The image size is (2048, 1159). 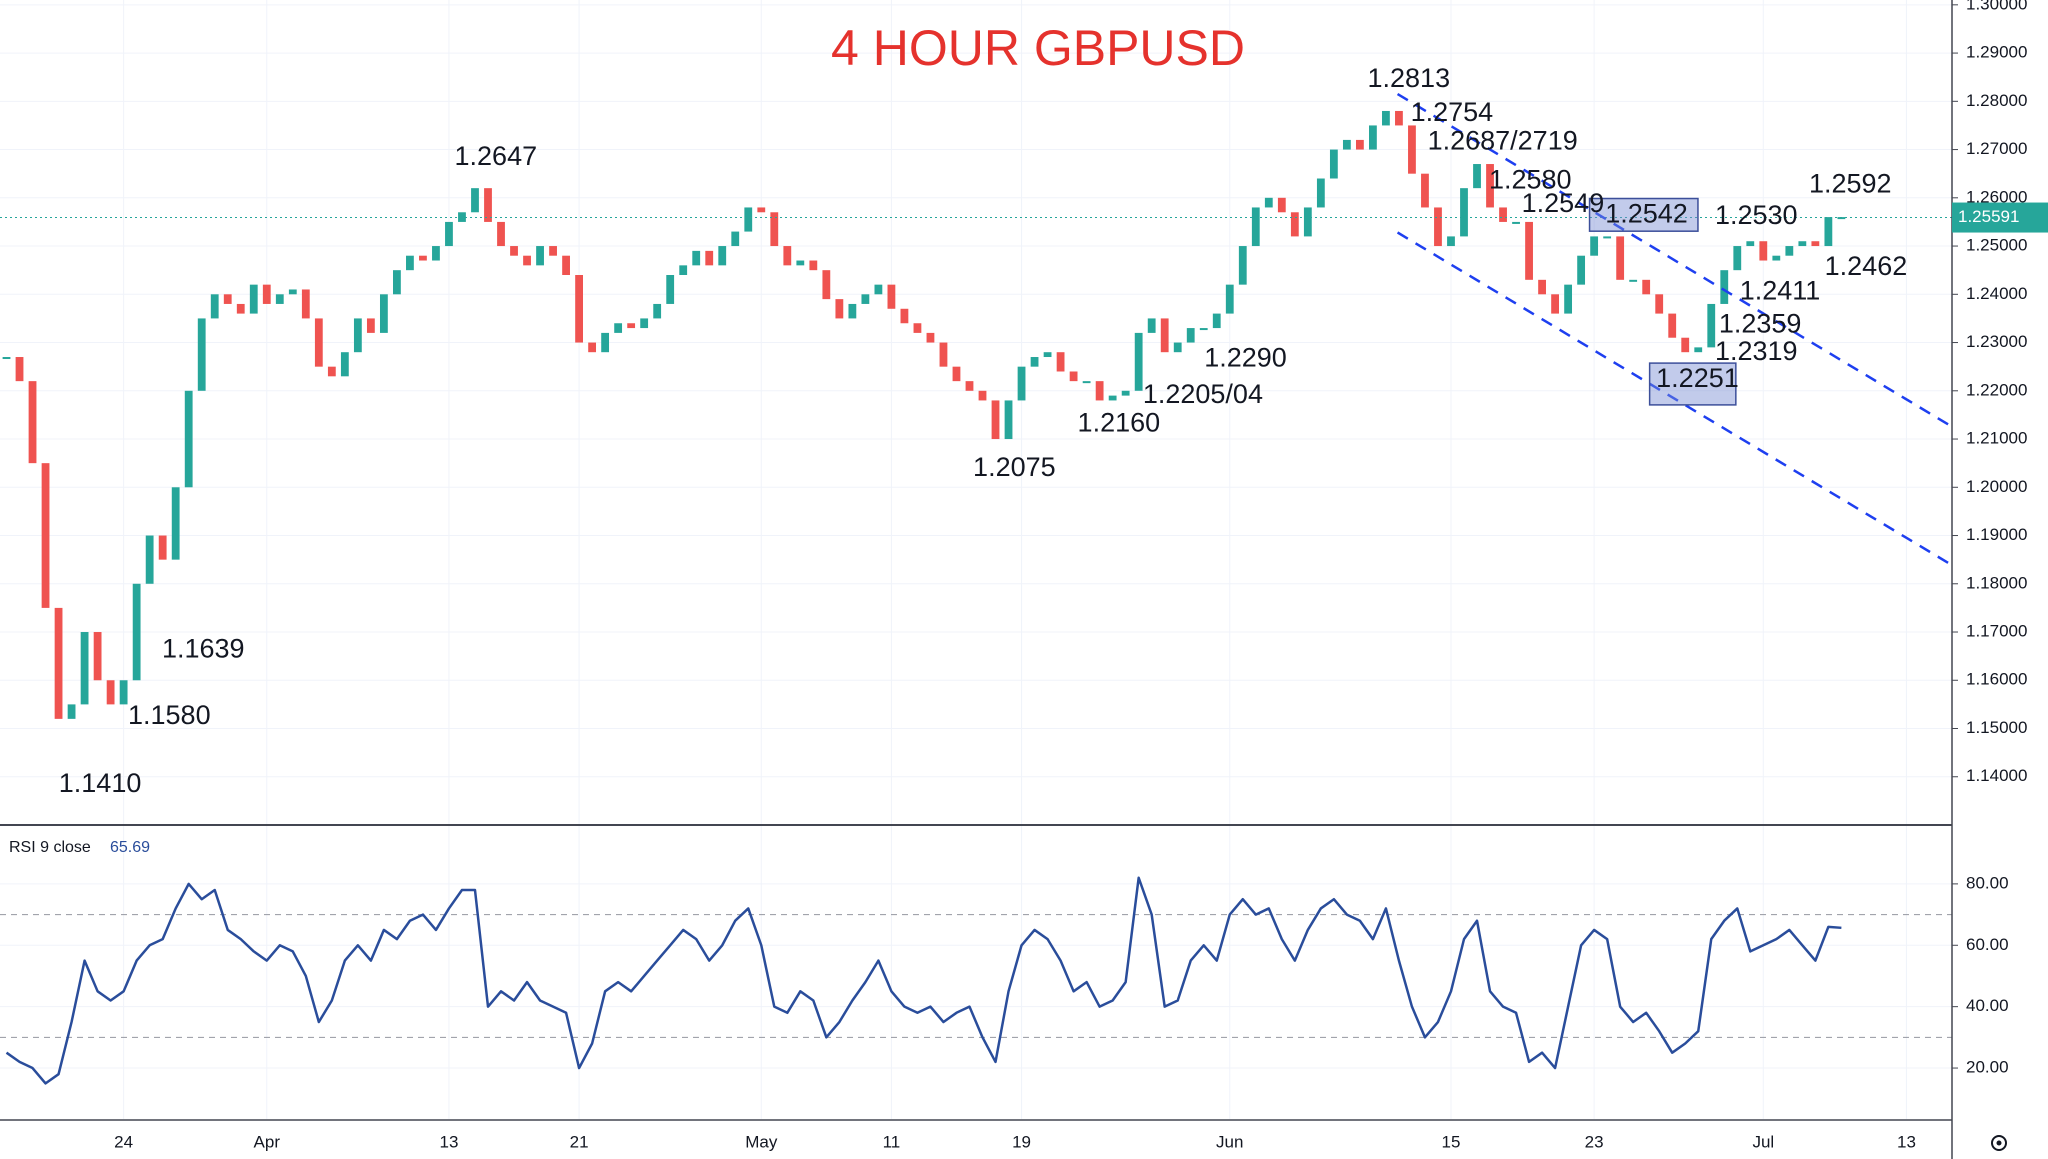 I want to click on x-tick-label: 23, so click(x=1594, y=1141).